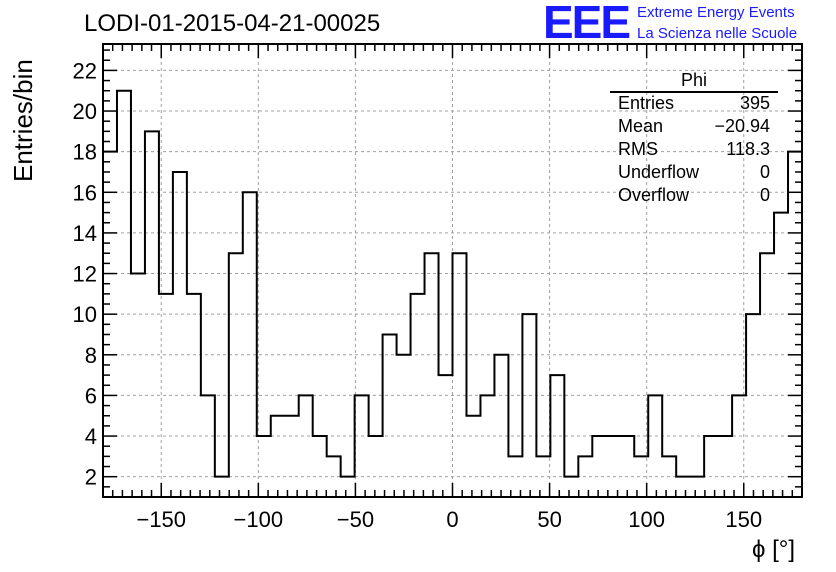 This screenshot has width=836, height=572. I want to click on stat-row-overflow: Overflow 0, so click(694, 196).